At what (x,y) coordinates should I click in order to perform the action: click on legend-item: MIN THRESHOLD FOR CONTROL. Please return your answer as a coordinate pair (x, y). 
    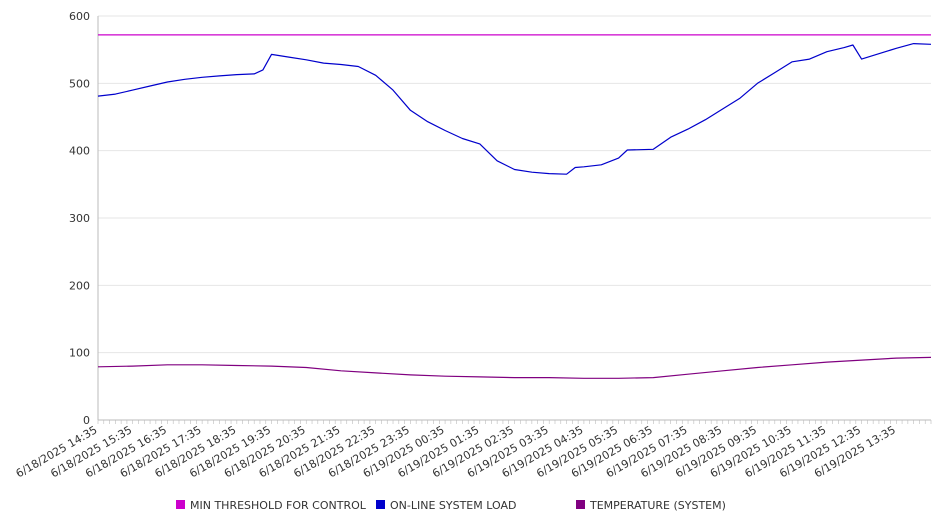
    Looking at the image, I should click on (271, 505).